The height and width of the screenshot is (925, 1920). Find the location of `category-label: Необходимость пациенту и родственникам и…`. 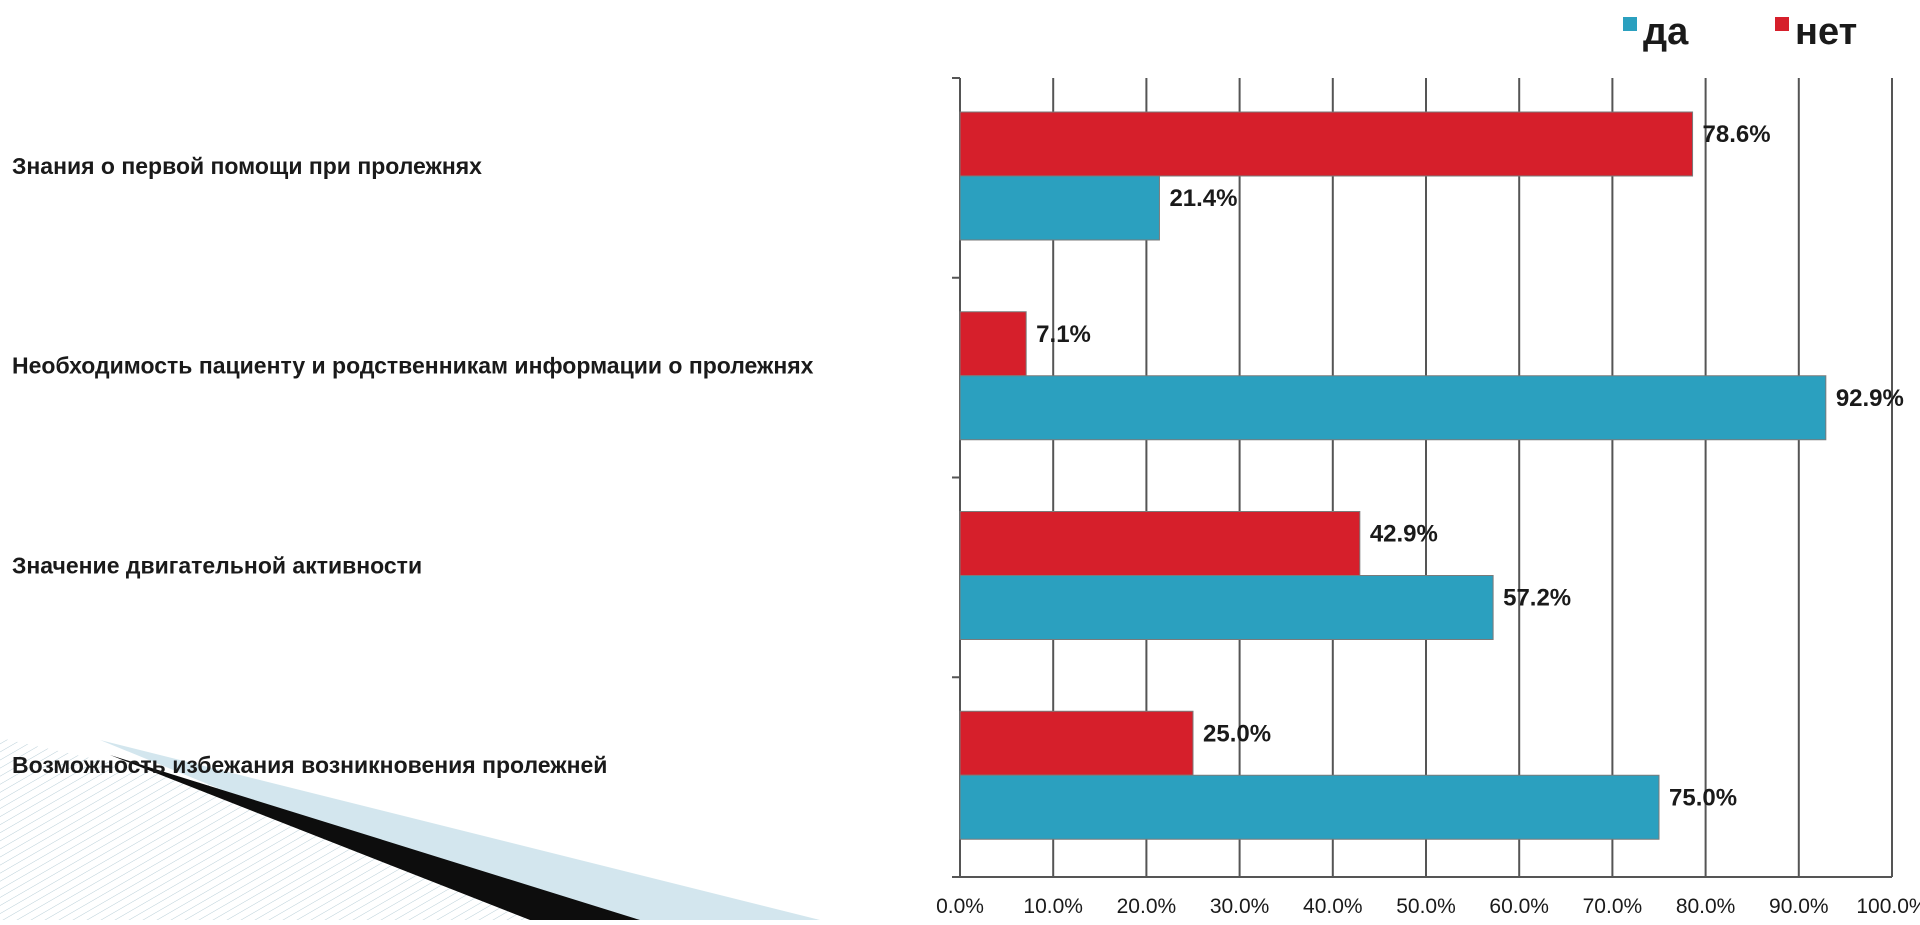

category-label: Необходимость пациенту и родственникам и… is located at coordinates (413, 366).